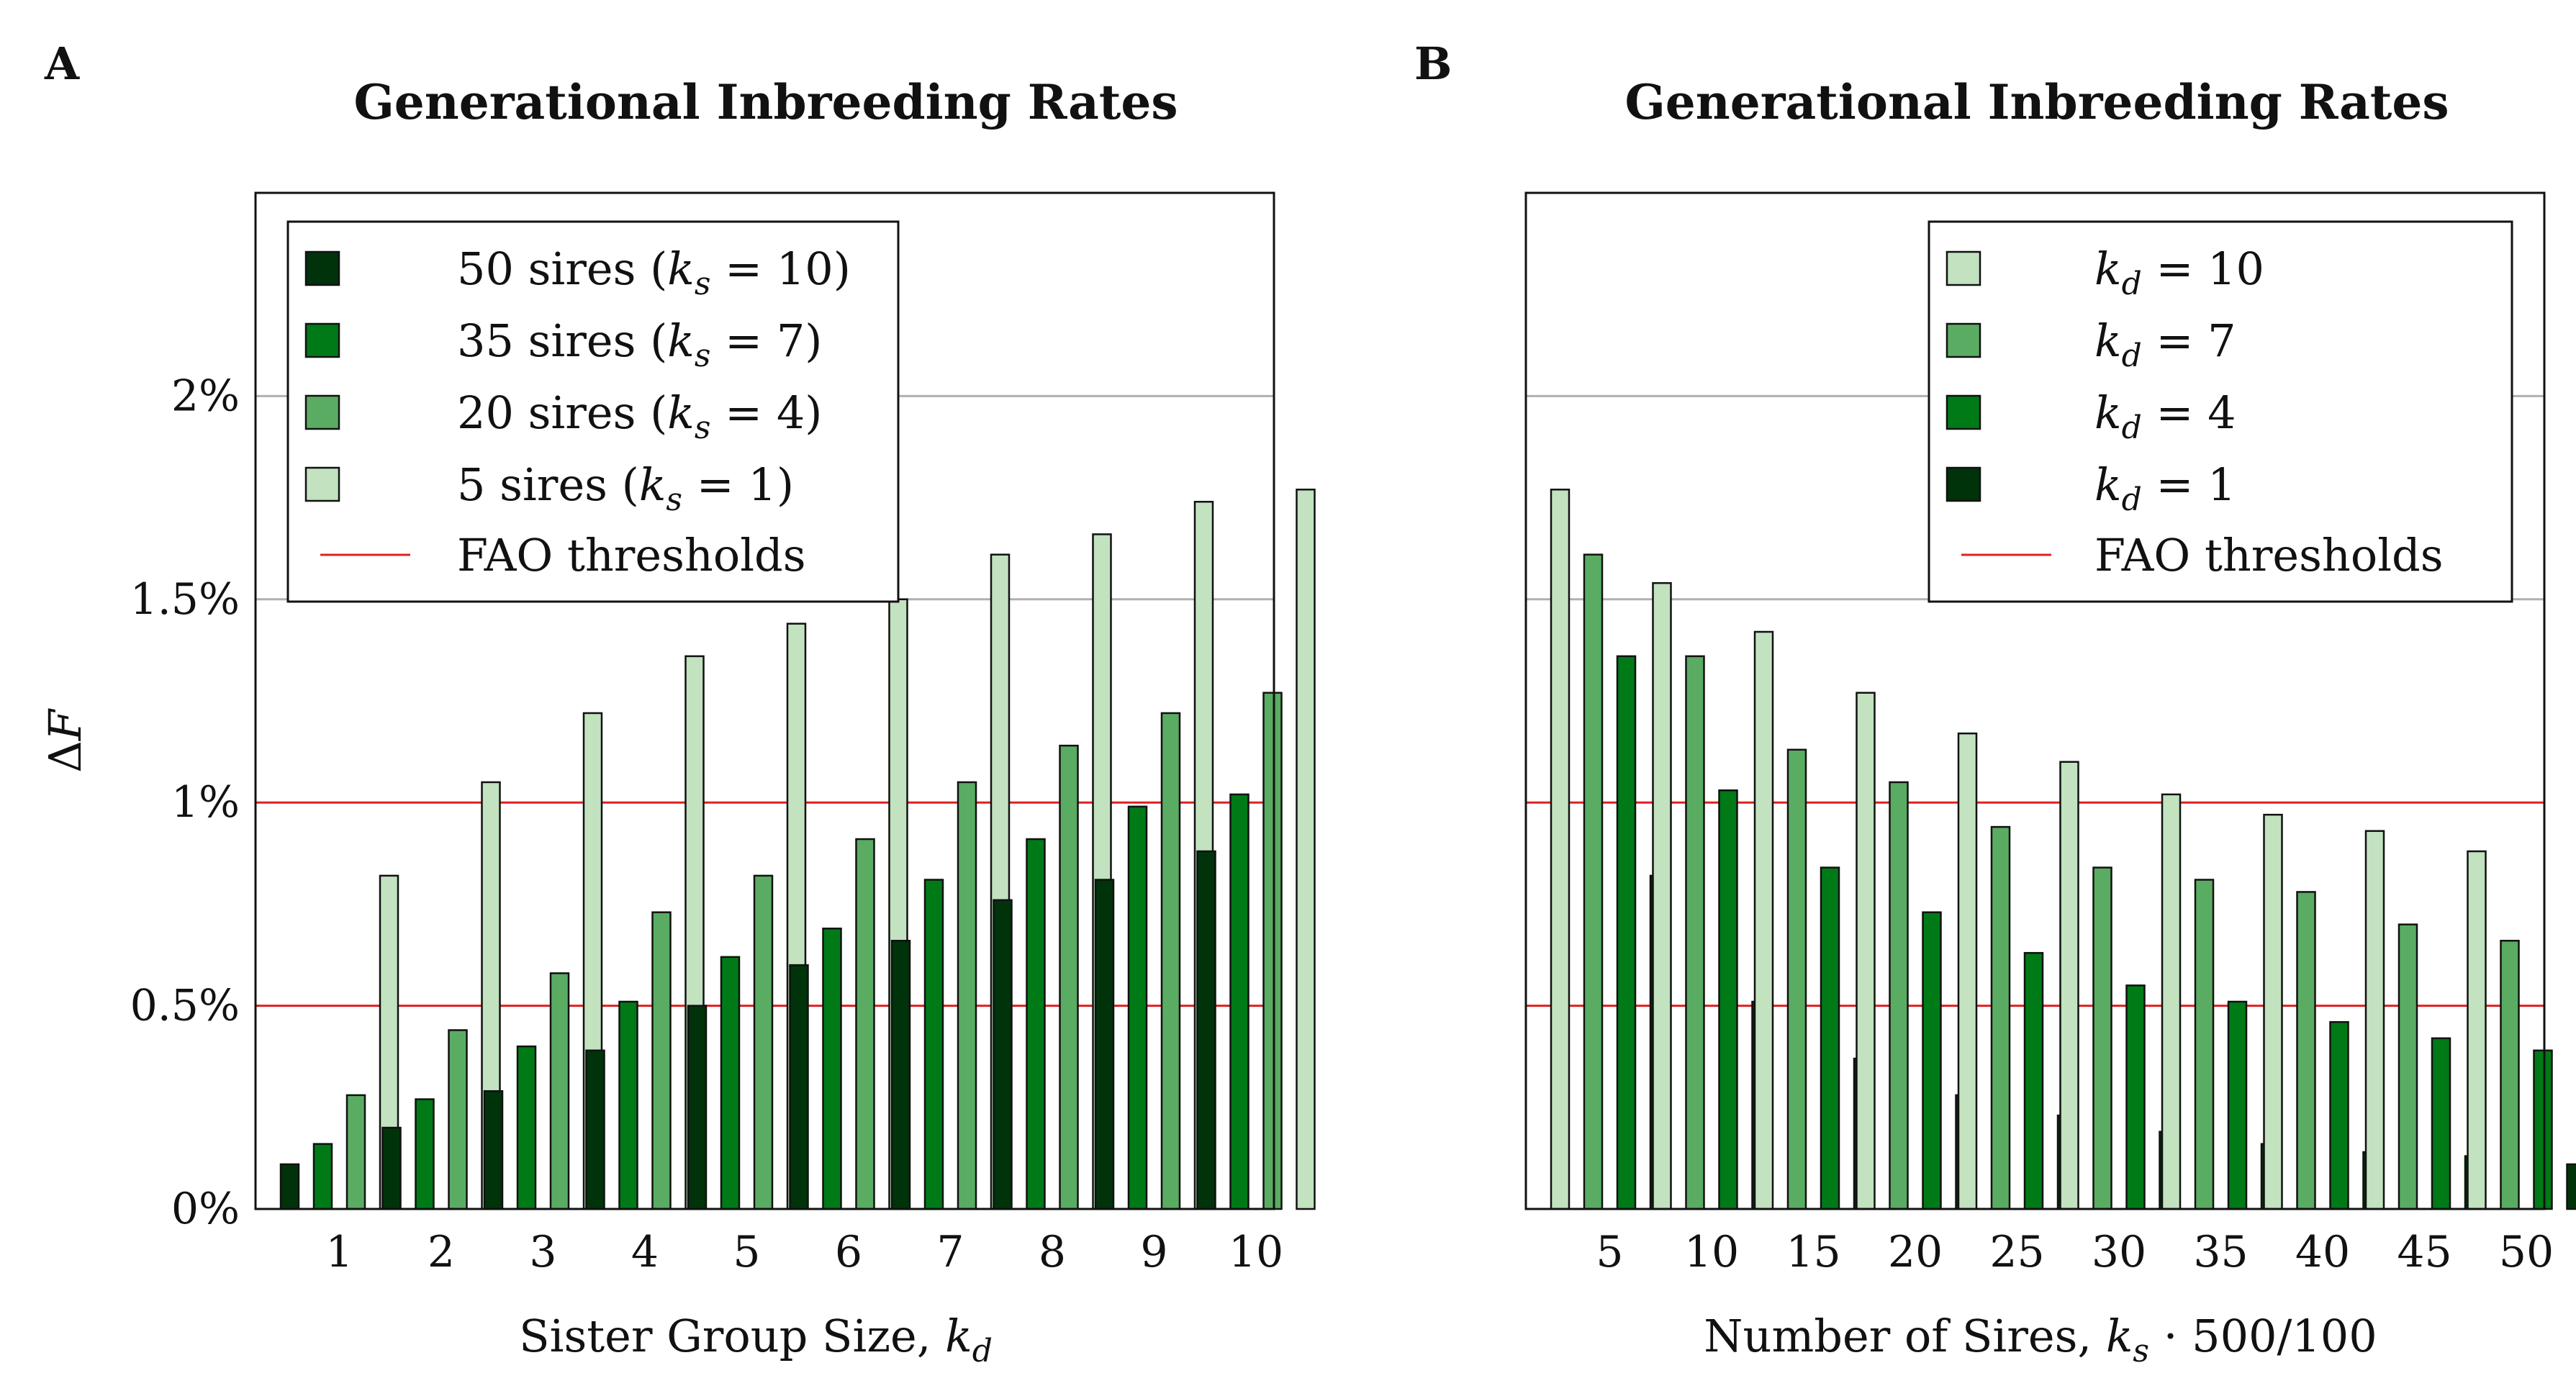 This screenshot has height=1386, width=2576. I want to click on x-tick-label-a-1: 1, so click(339, 1252).